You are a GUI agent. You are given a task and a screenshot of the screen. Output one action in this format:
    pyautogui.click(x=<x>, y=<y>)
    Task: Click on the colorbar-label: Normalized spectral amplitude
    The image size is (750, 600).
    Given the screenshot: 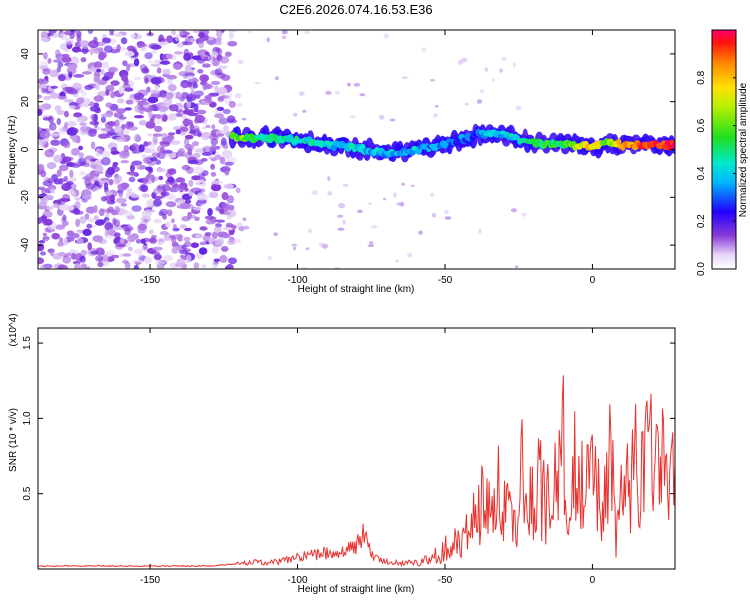 What is the action you would take?
    pyautogui.click(x=743, y=149)
    